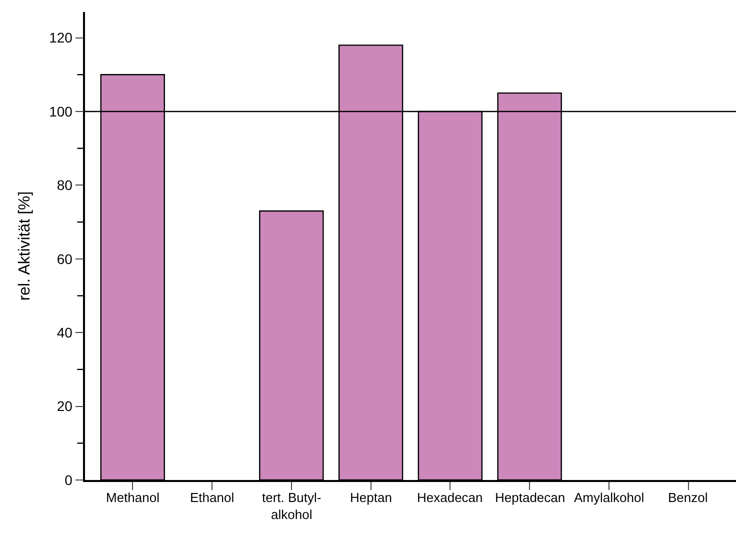 The width and height of the screenshot is (736, 538). Describe the element at coordinates (64, 406) in the screenshot. I see `y-tick-label: 20` at that location.